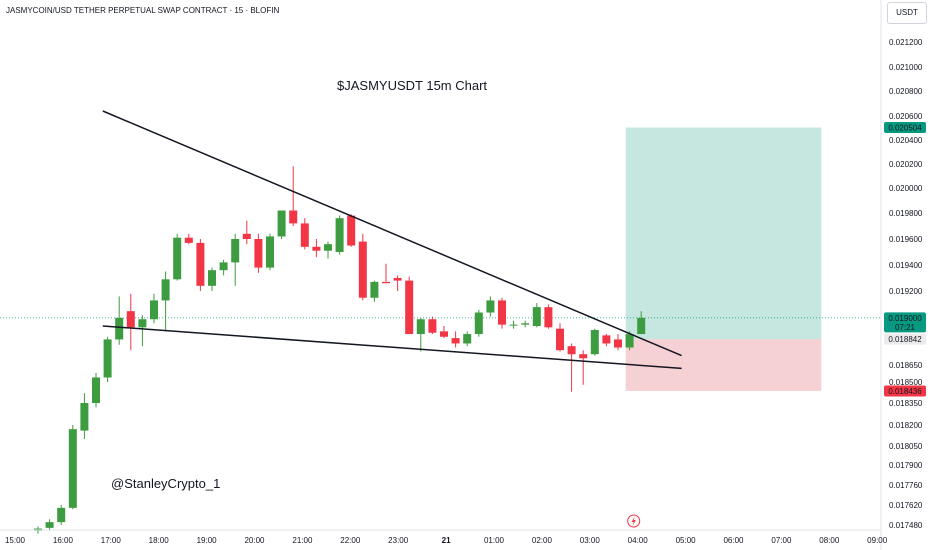  I want to click on price-tick-label: 0.020400, so click(906, 140).